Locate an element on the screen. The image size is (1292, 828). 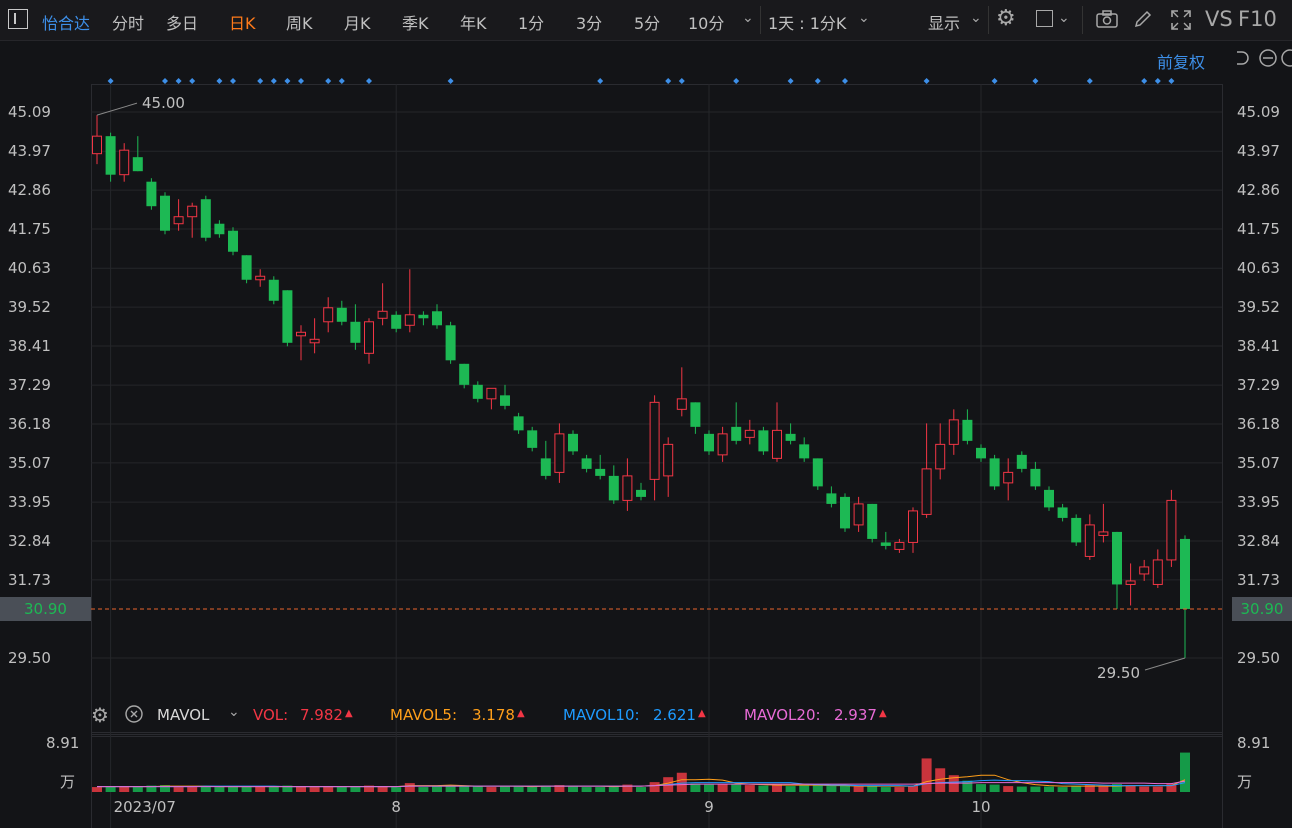
tab-multi-day: 多日 is located at coordinates (182, 23).